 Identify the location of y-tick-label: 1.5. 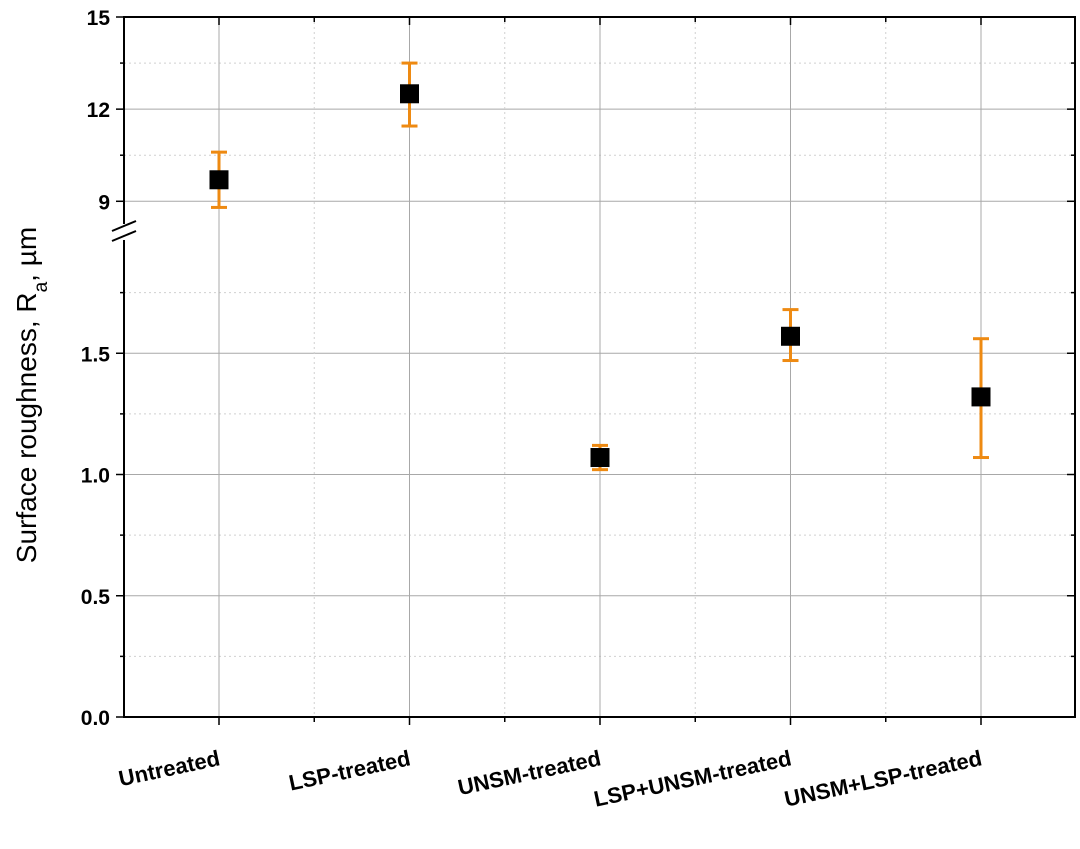
(96, 354).